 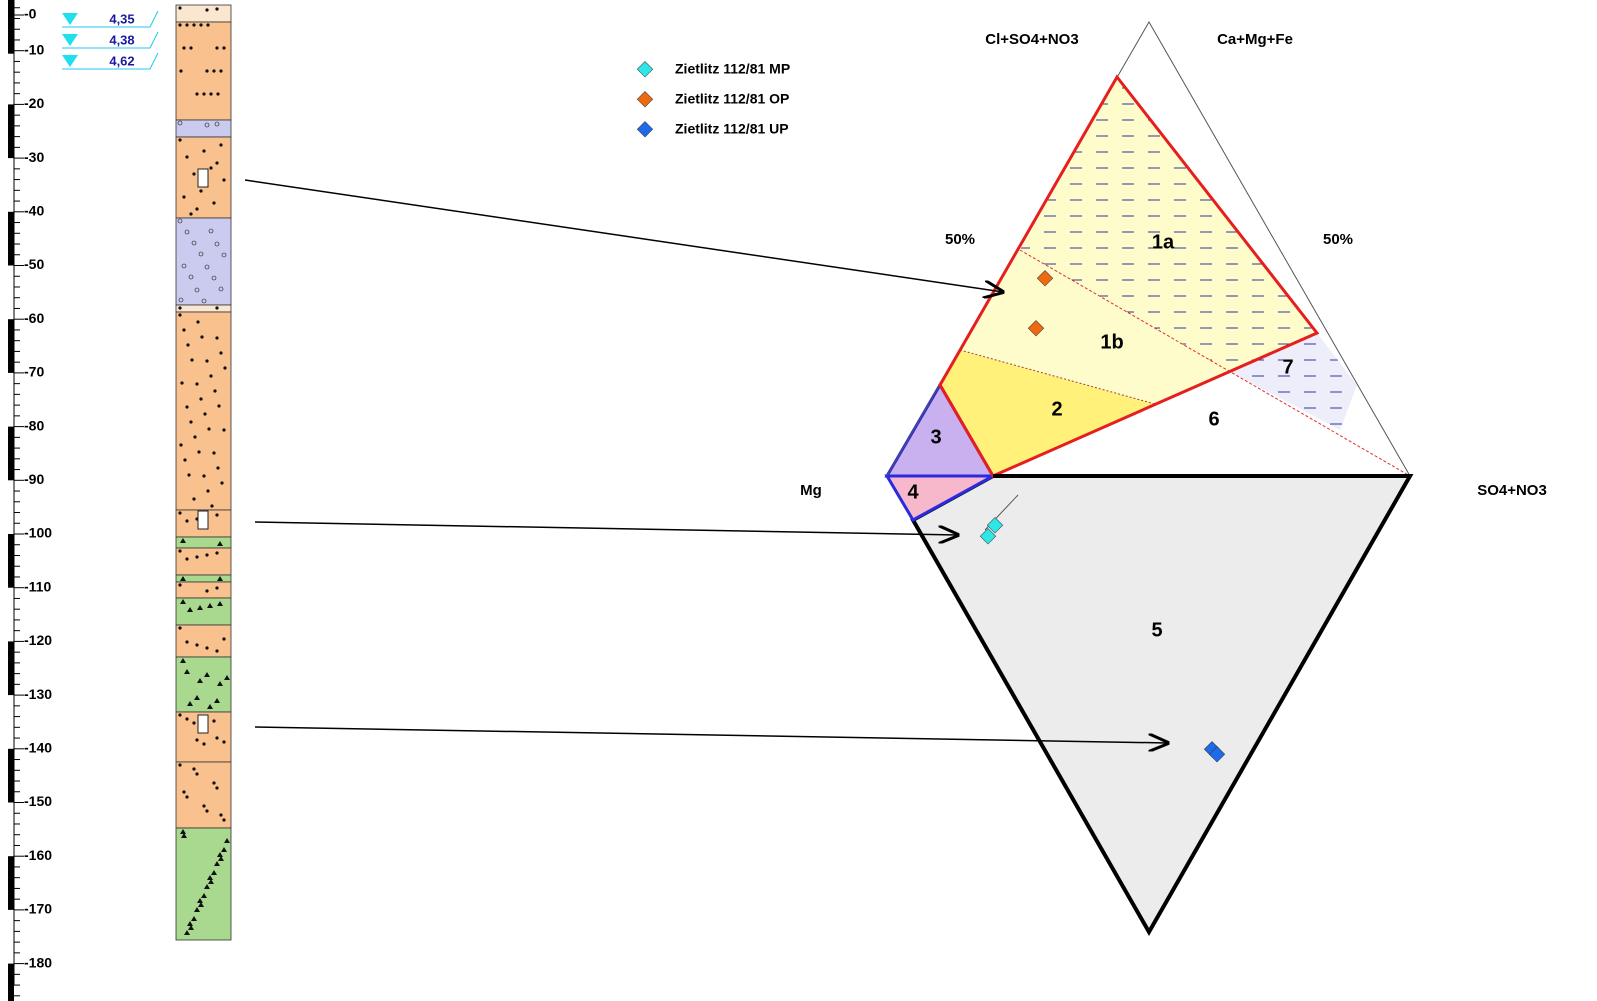 What do you see at coordinates (1255, 39) in the screenshot?
I see `corner-label: Ca+Mg+Fe` at bounding box center [1255, 39].